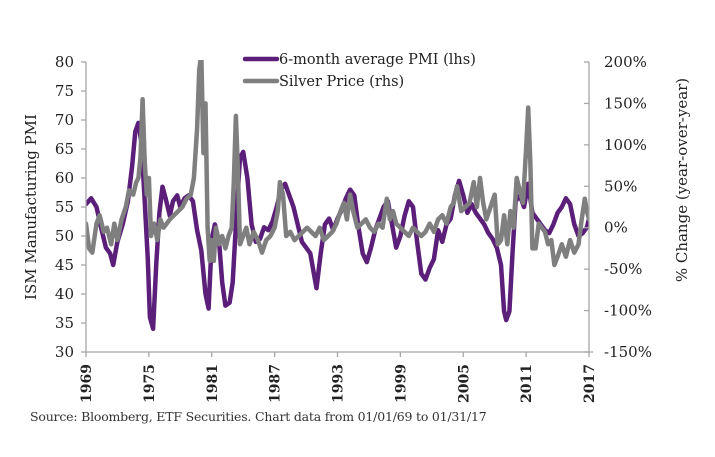  What do you see at coordinates (150, 383) in the screenshot?
I see `x-axis-tick-label: 1975` at bounding box center [150, 383].